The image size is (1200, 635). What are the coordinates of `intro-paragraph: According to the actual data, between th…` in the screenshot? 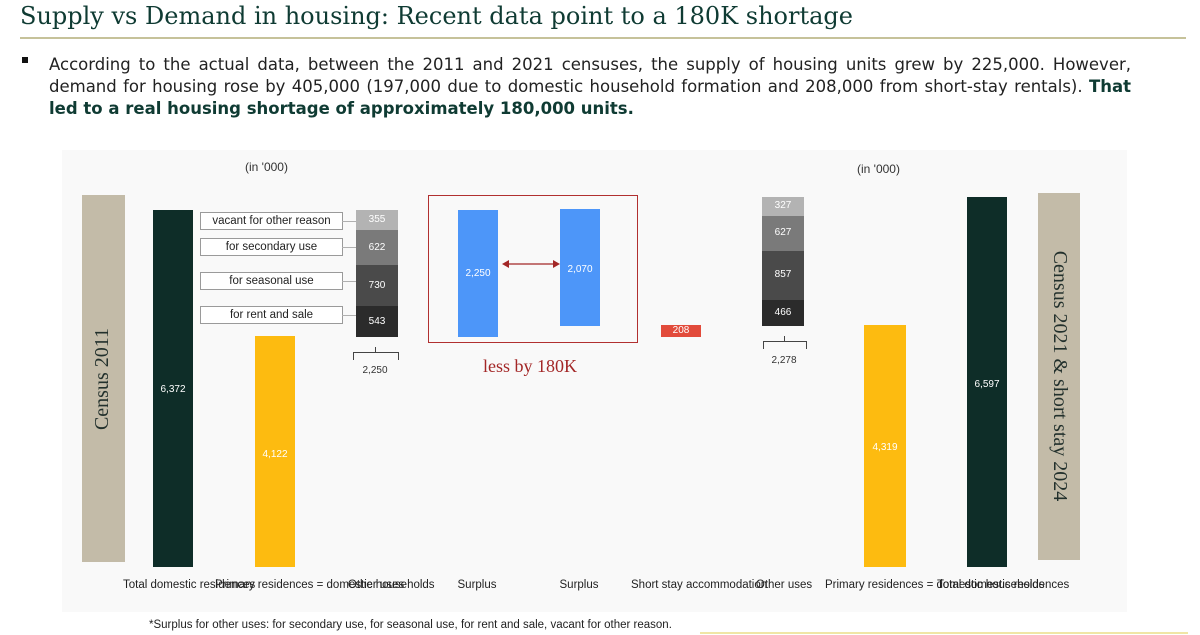 It's located at (590, 87).